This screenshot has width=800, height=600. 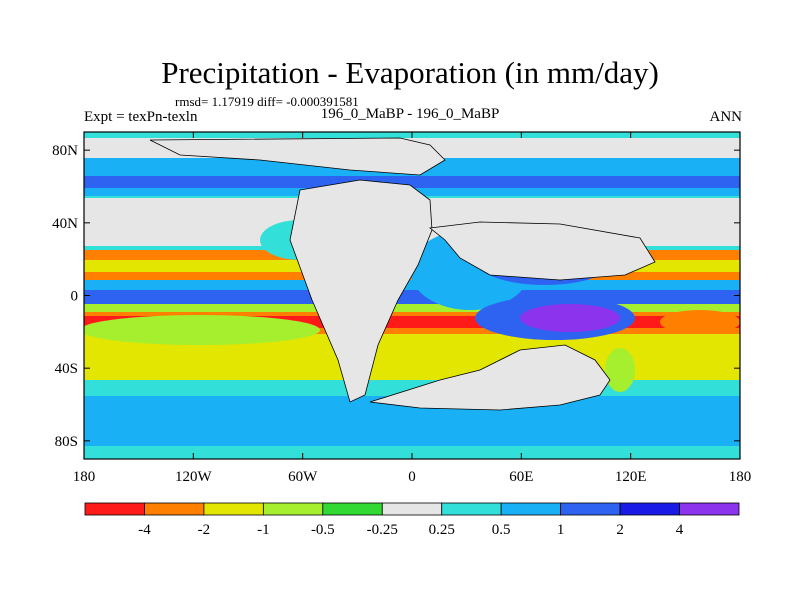 What do you see at coordinates (412, 452) in the screenshot?
I see `antarctic-band` at bounding box center [412, 452].